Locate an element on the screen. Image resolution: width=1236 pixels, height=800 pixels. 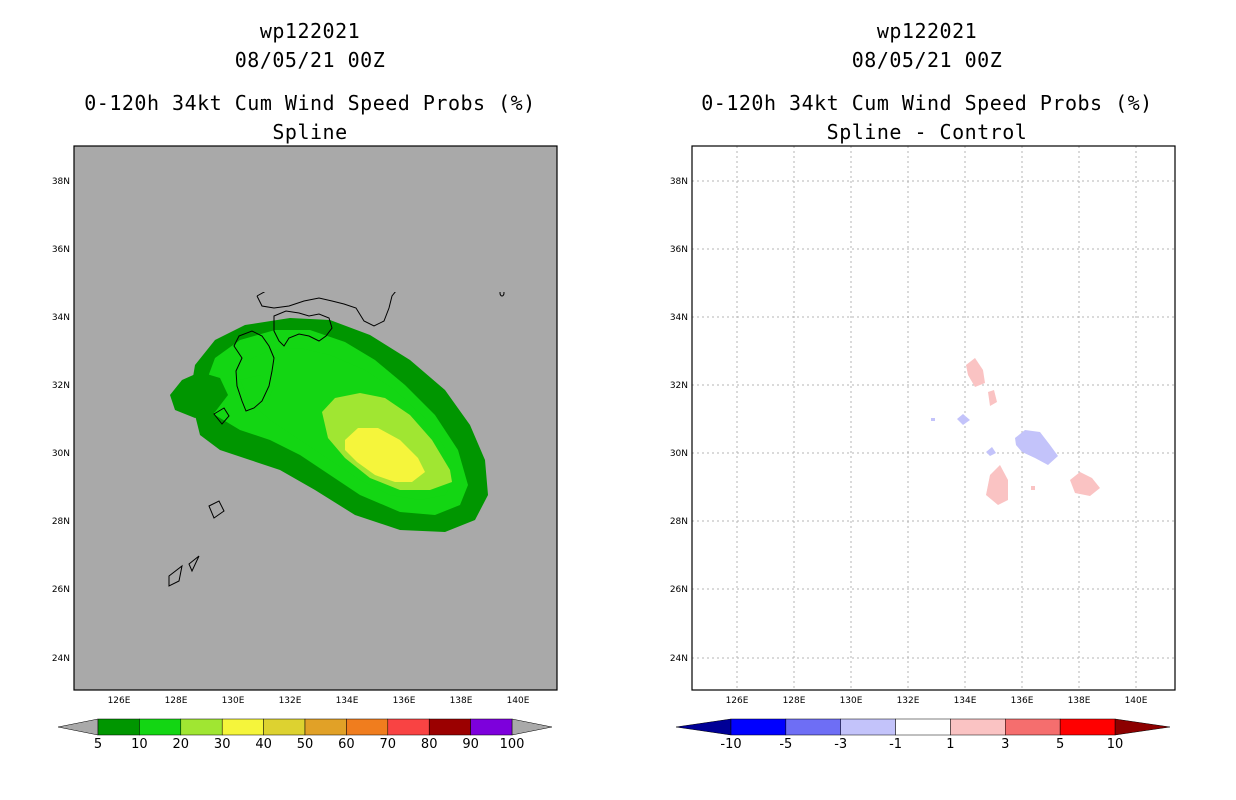
right-xtick-132: 132E is located at coordinates (908, 701).